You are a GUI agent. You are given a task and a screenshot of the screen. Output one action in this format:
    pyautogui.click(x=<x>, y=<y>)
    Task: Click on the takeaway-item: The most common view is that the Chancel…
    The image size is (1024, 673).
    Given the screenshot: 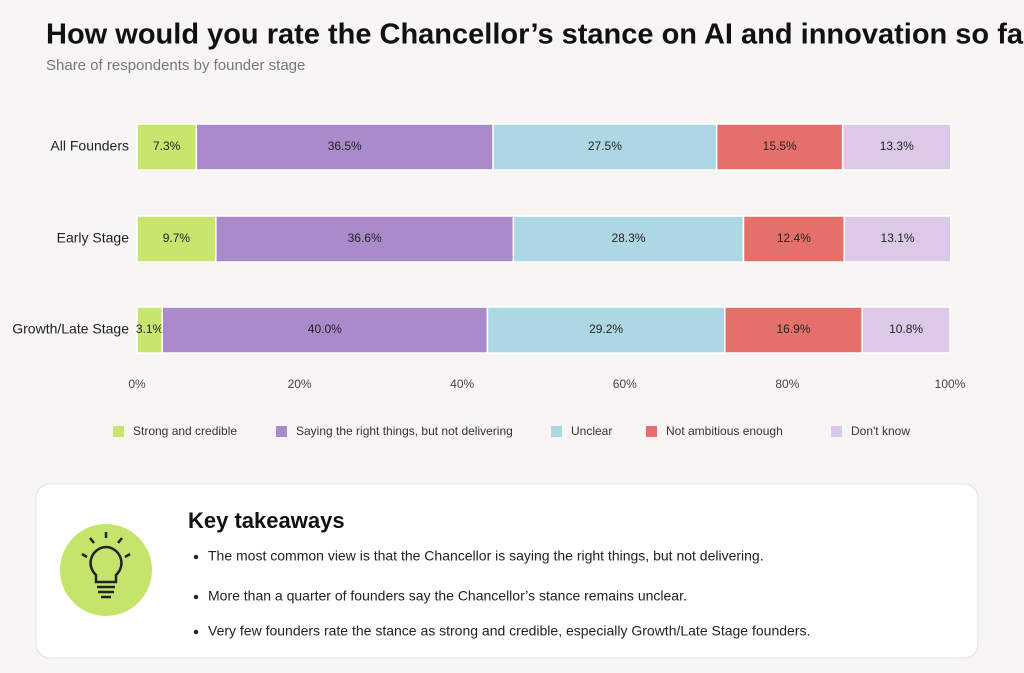 What is the action you would take?
    pyautogui.click(x=486, y=556)
    